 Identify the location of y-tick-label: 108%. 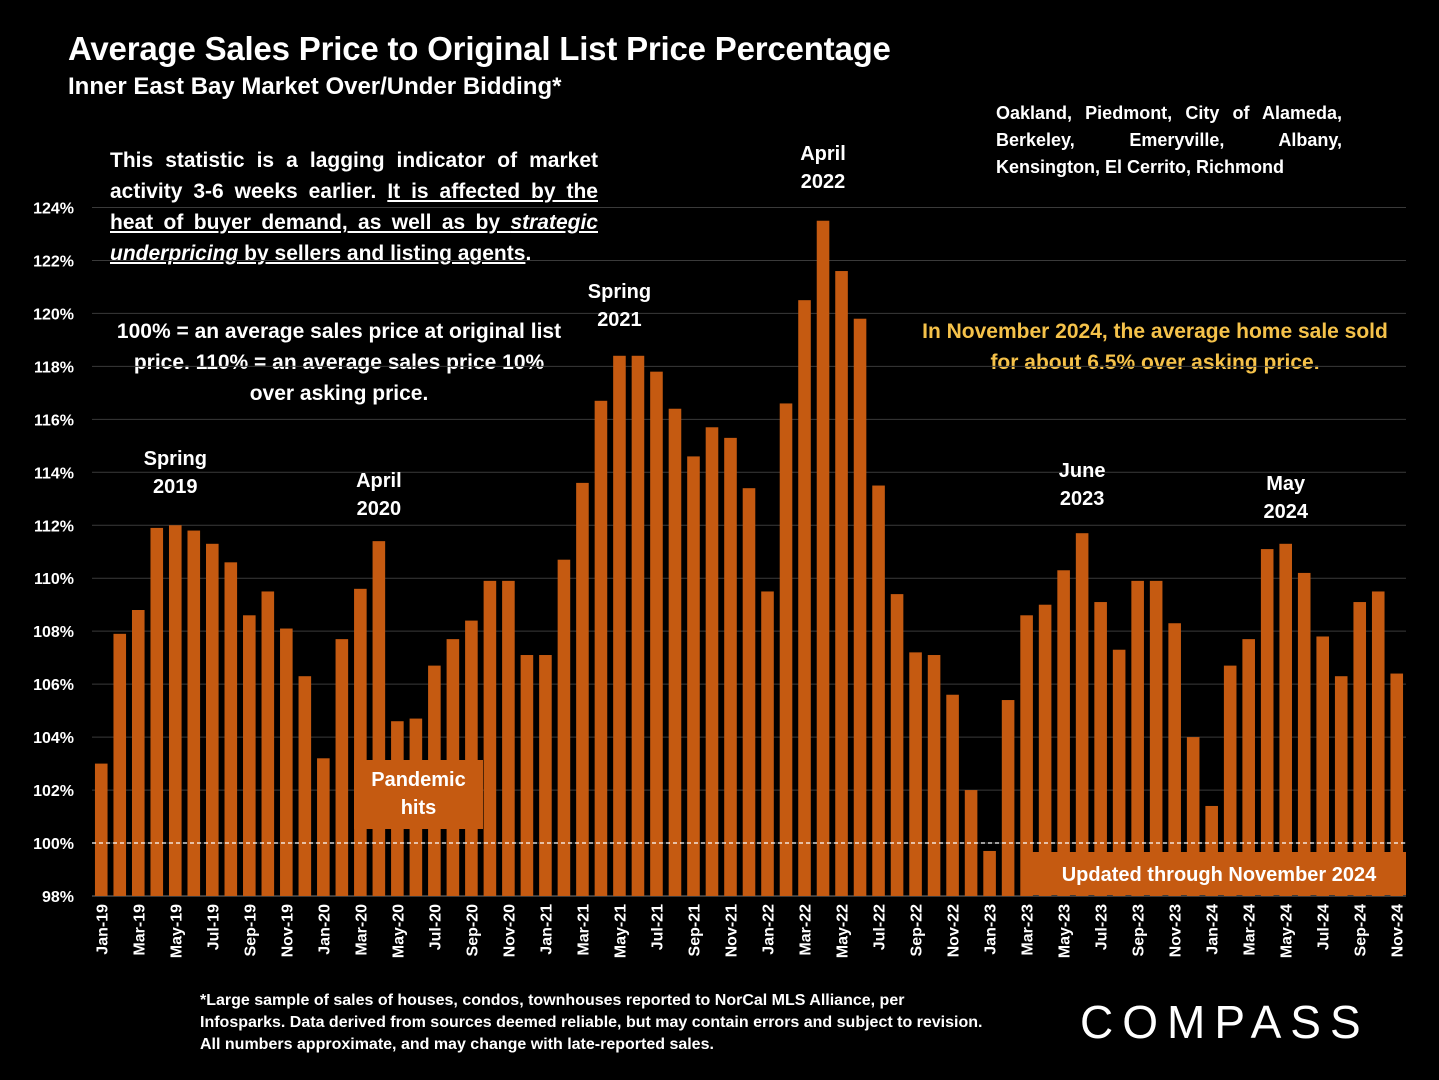
(53, 632).